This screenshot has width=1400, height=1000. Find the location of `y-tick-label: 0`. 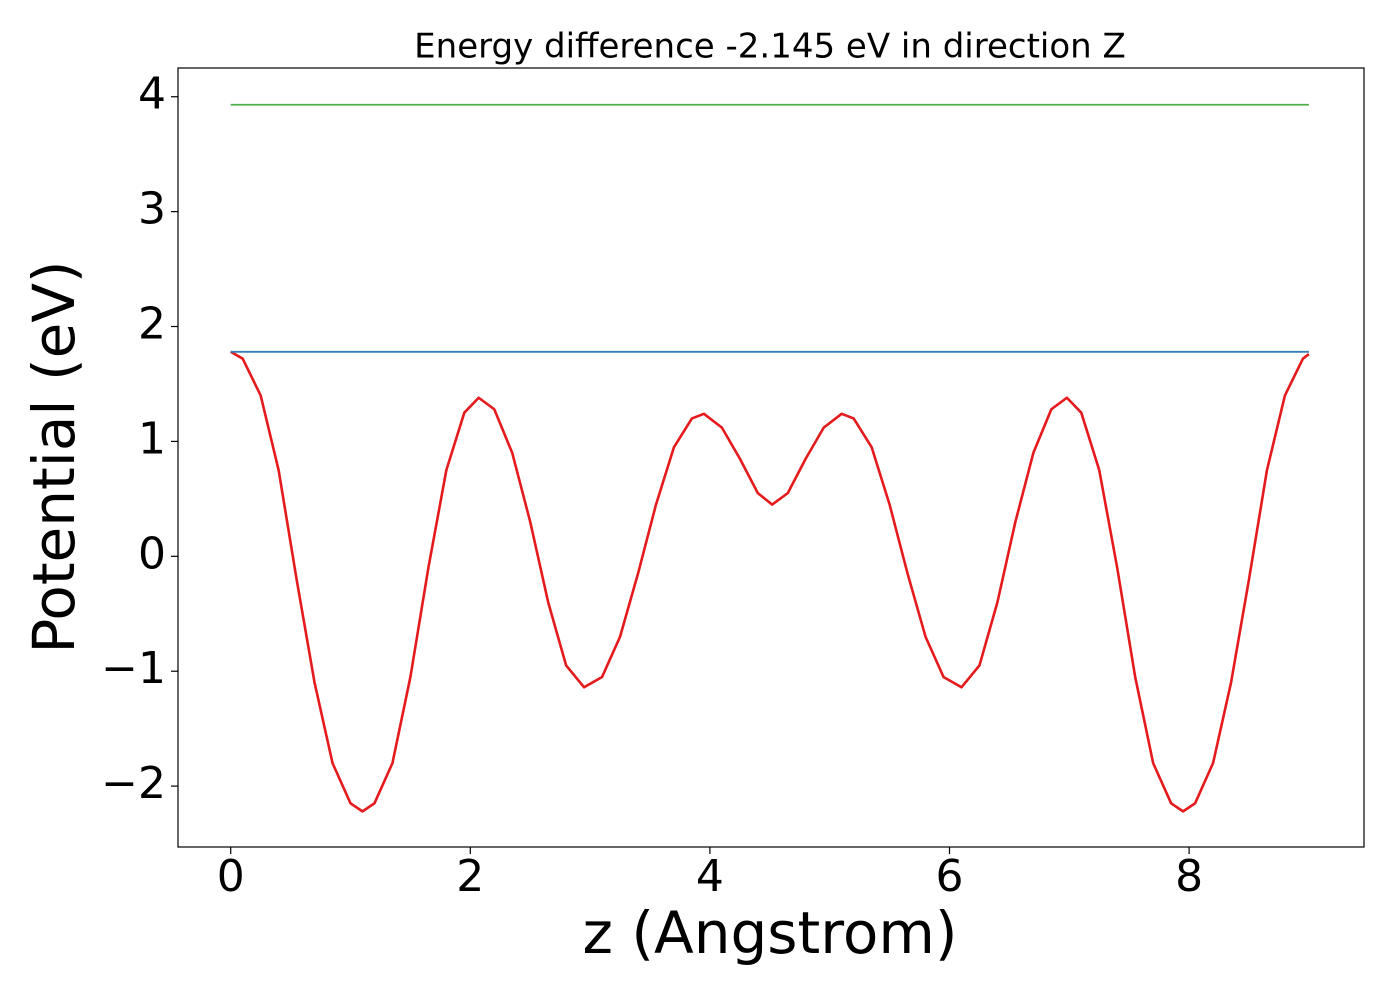

y-tick-label: 0 is located at coordinates (152, 553).